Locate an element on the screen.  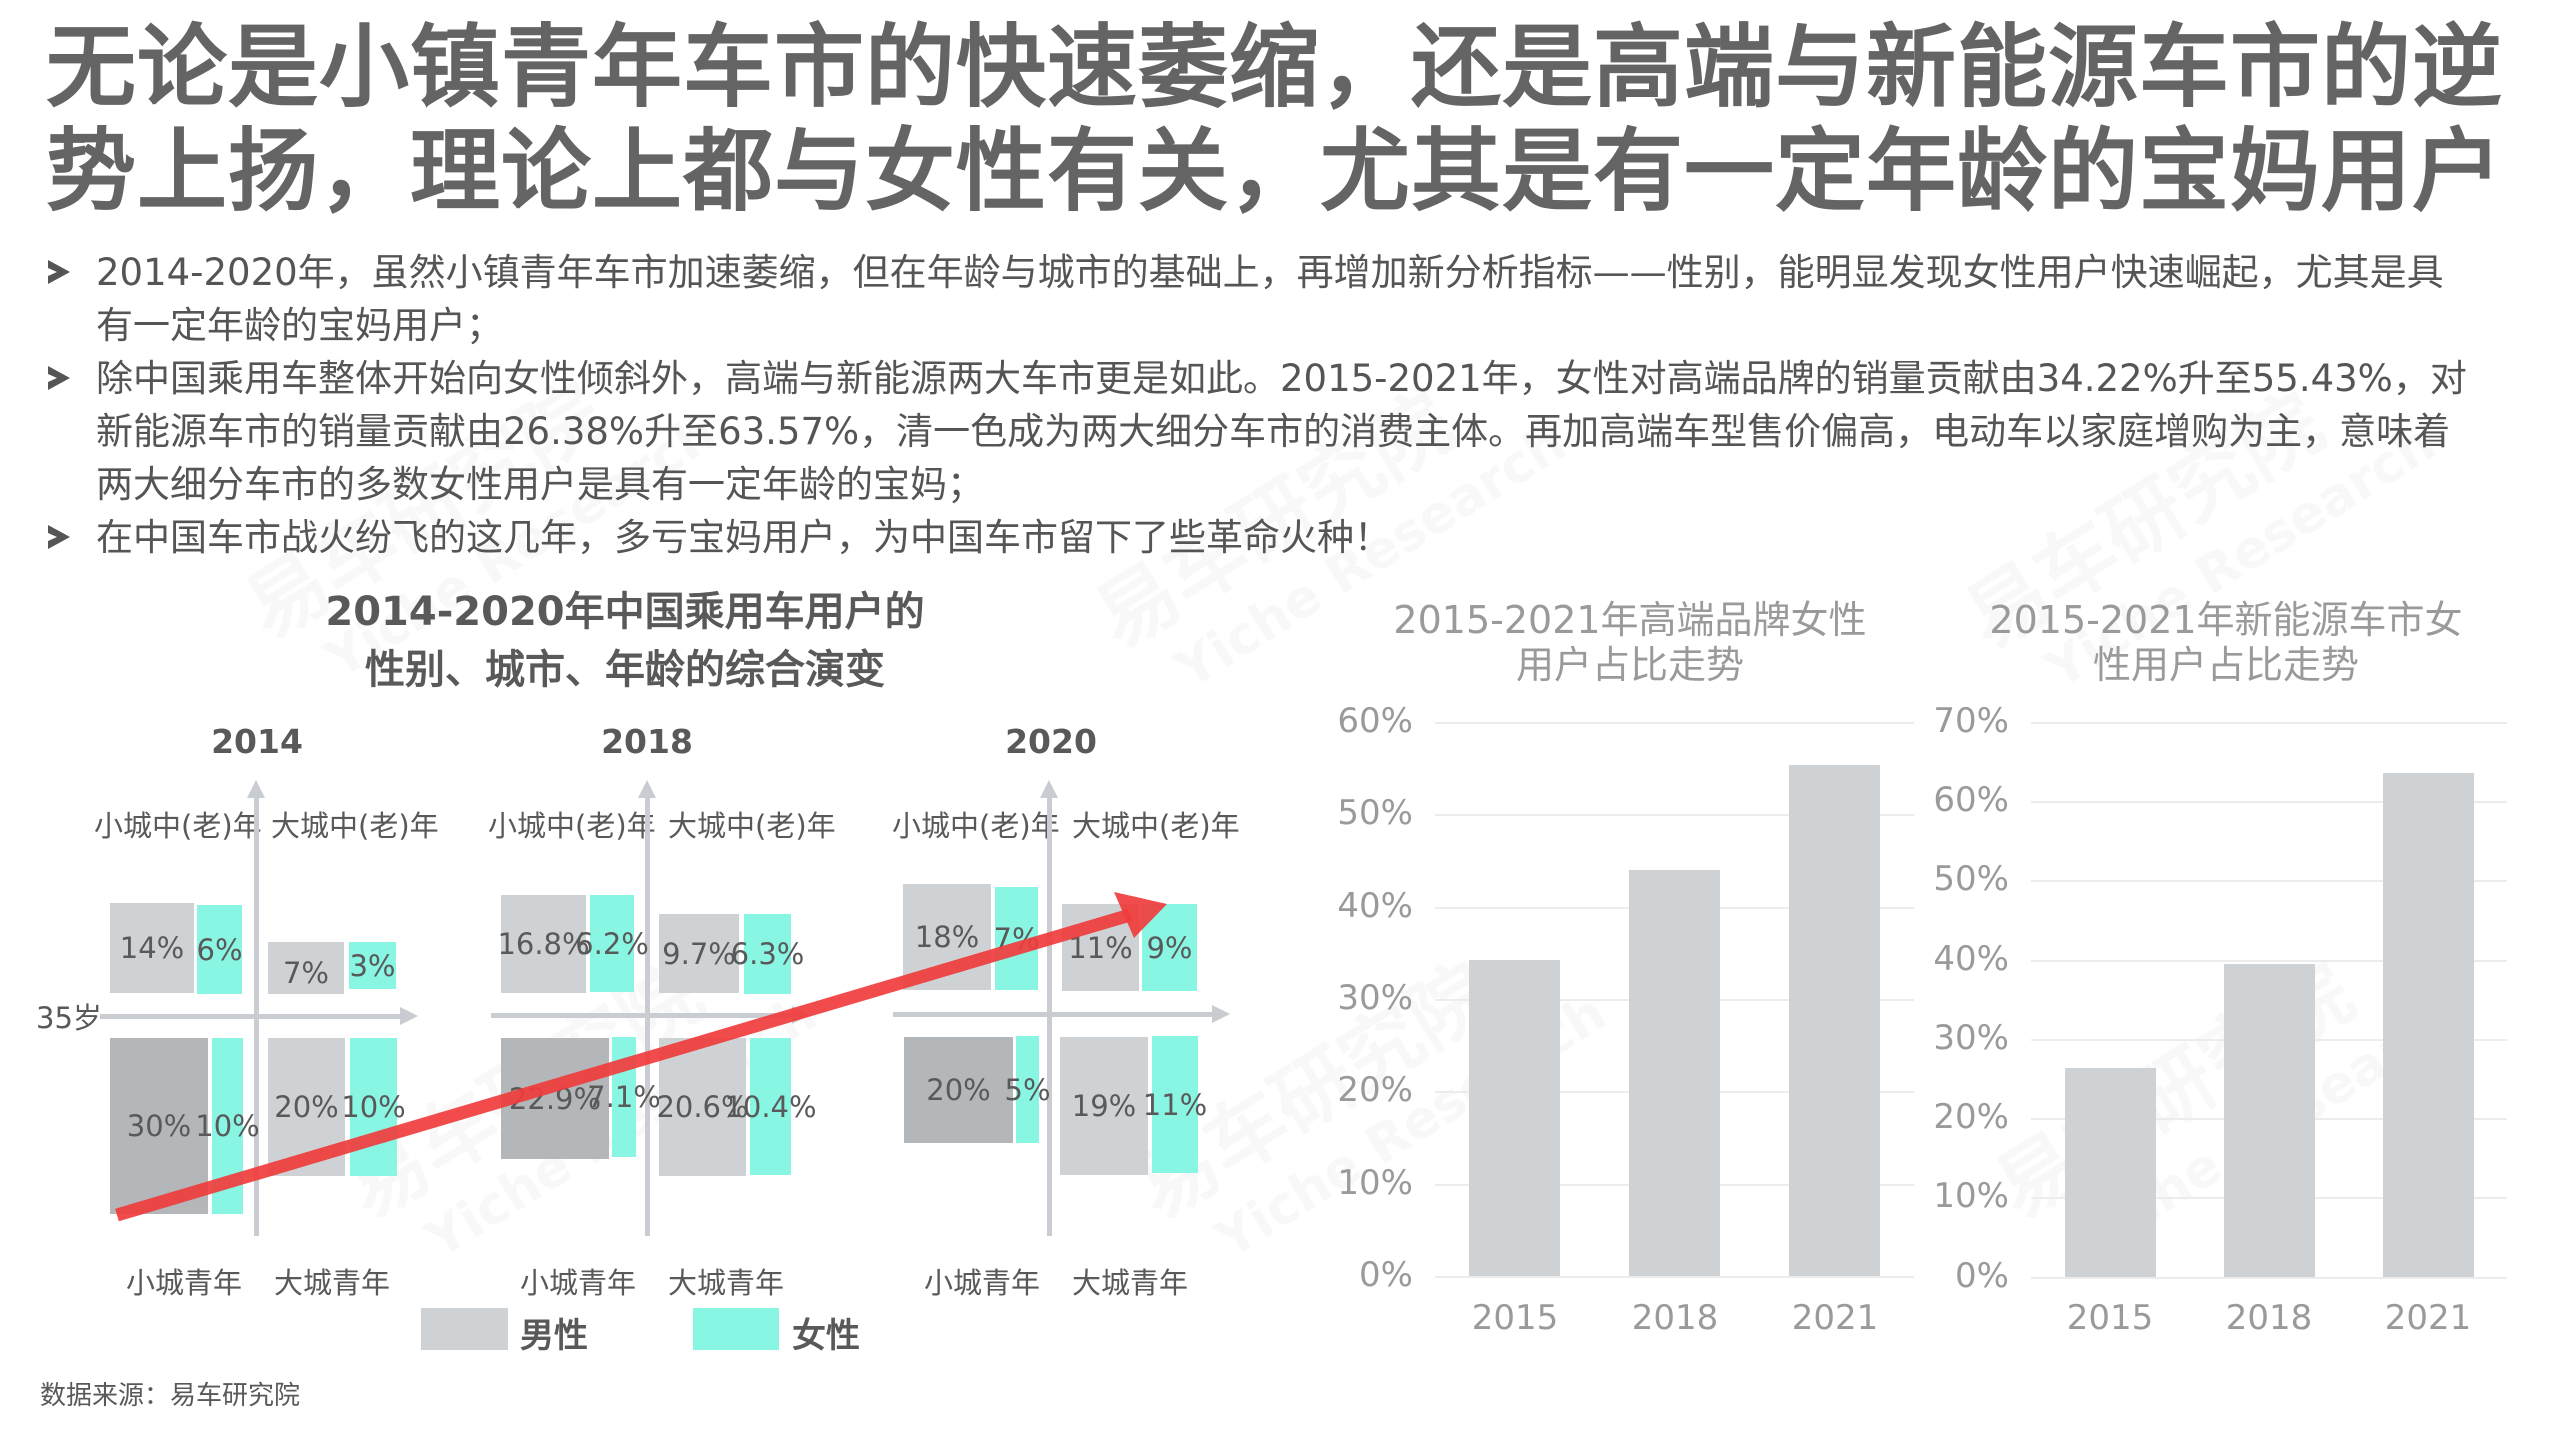
box-2014-bl-male: 30% is located at coordinates (159, 1126).